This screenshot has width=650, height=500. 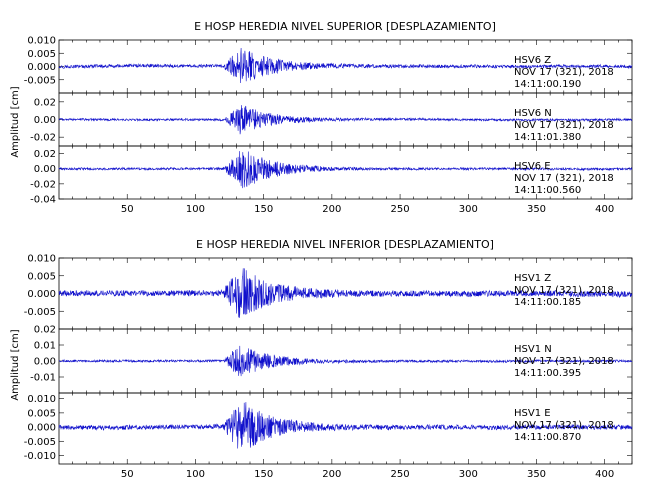 I want to click on y-tick-label: -0.010, so click(x=40, y=456).